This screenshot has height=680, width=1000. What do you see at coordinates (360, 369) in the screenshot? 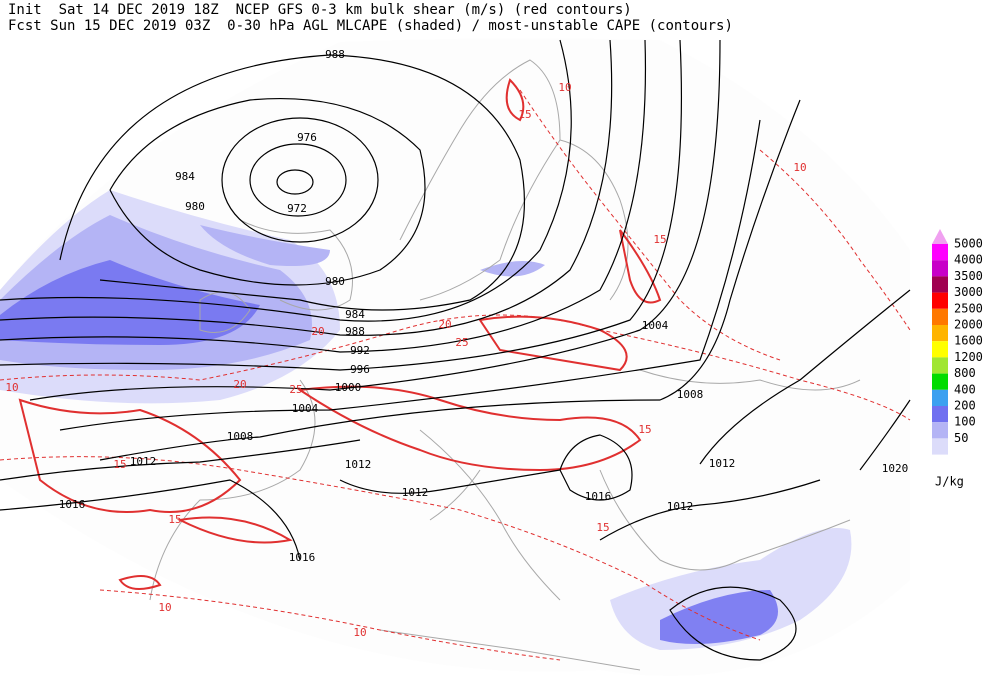
I see `isobar-label: 996` at bounding box center [360, 369].